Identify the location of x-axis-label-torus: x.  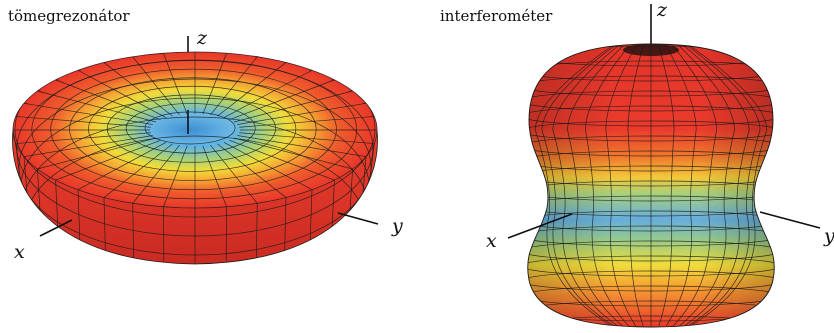
(19, 252).